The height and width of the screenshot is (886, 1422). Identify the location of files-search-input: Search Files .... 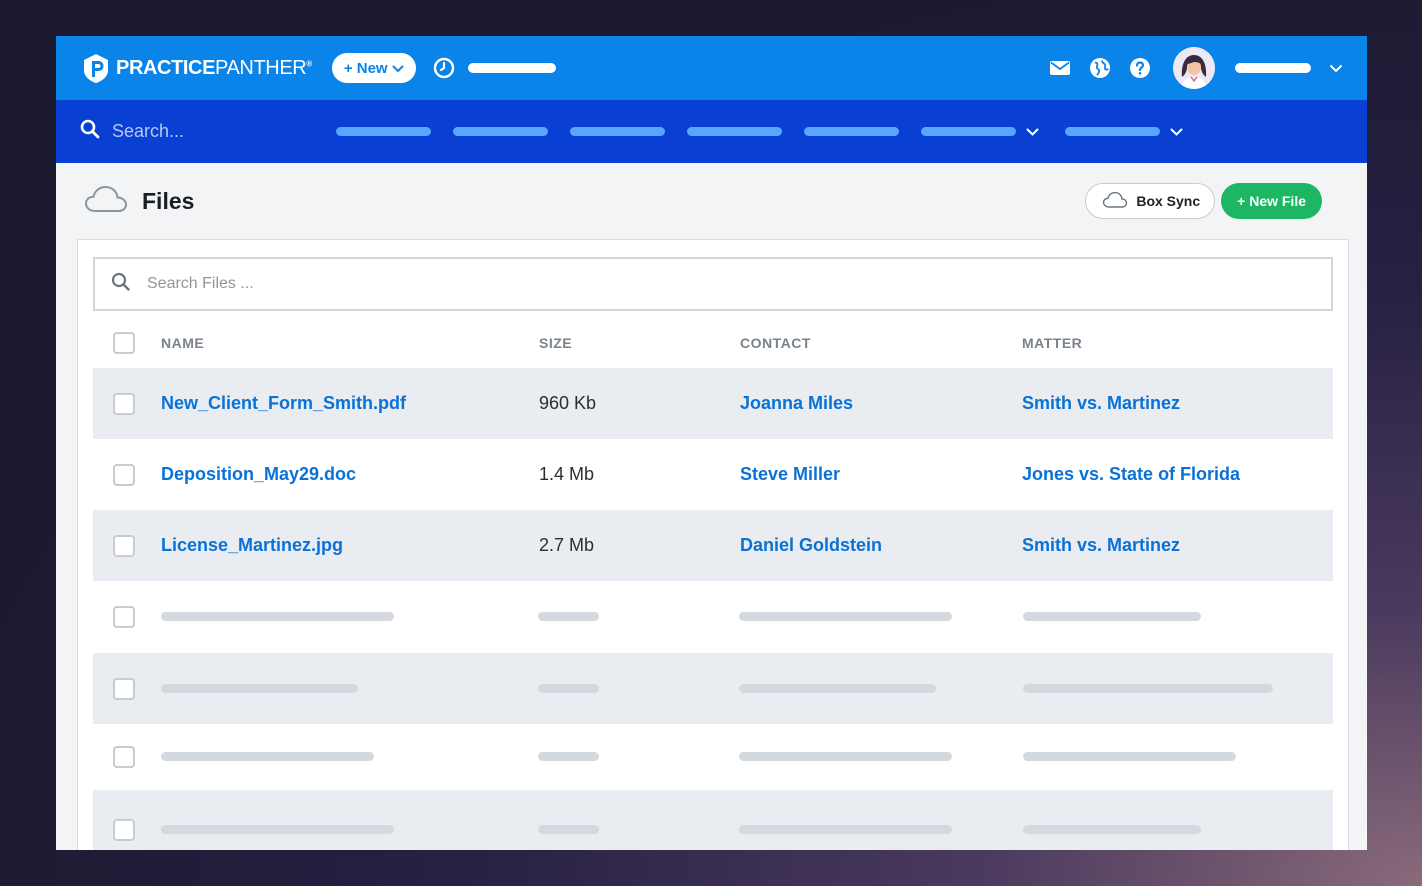
(713, 284).